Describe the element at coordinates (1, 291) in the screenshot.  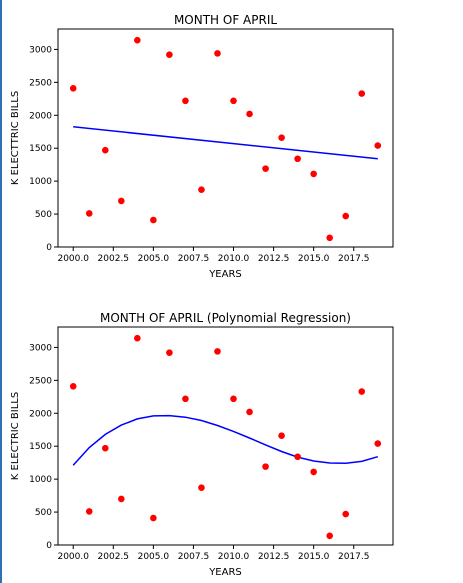
I see `window-left-edge` at that location.